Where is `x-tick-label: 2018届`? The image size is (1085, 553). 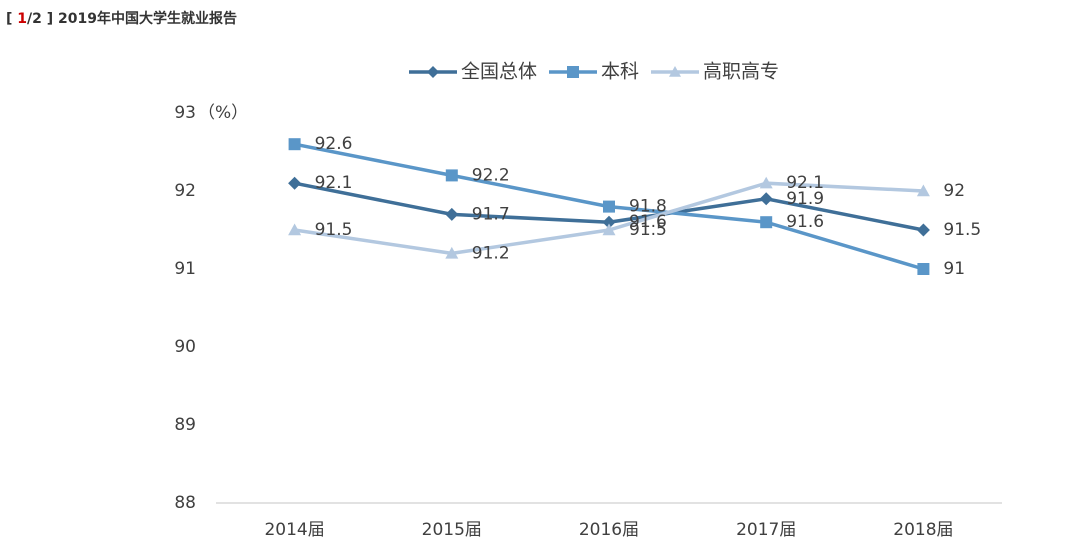
x-tick-label: 2018届 is located at coordinates (923, 530).